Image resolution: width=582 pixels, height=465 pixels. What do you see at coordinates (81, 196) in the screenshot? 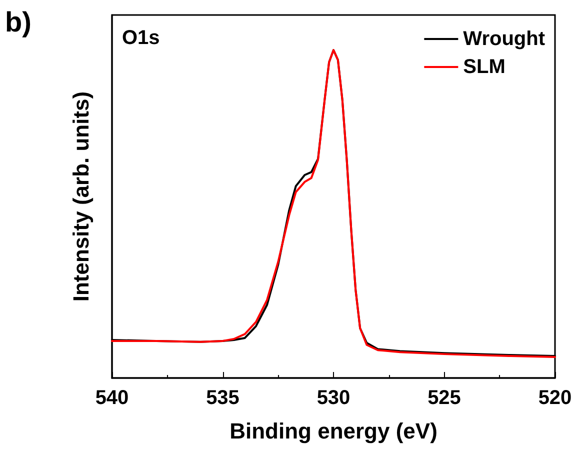
I see `y-axis-title: Intensity (arb. units)` at bounding box center [81, 196].